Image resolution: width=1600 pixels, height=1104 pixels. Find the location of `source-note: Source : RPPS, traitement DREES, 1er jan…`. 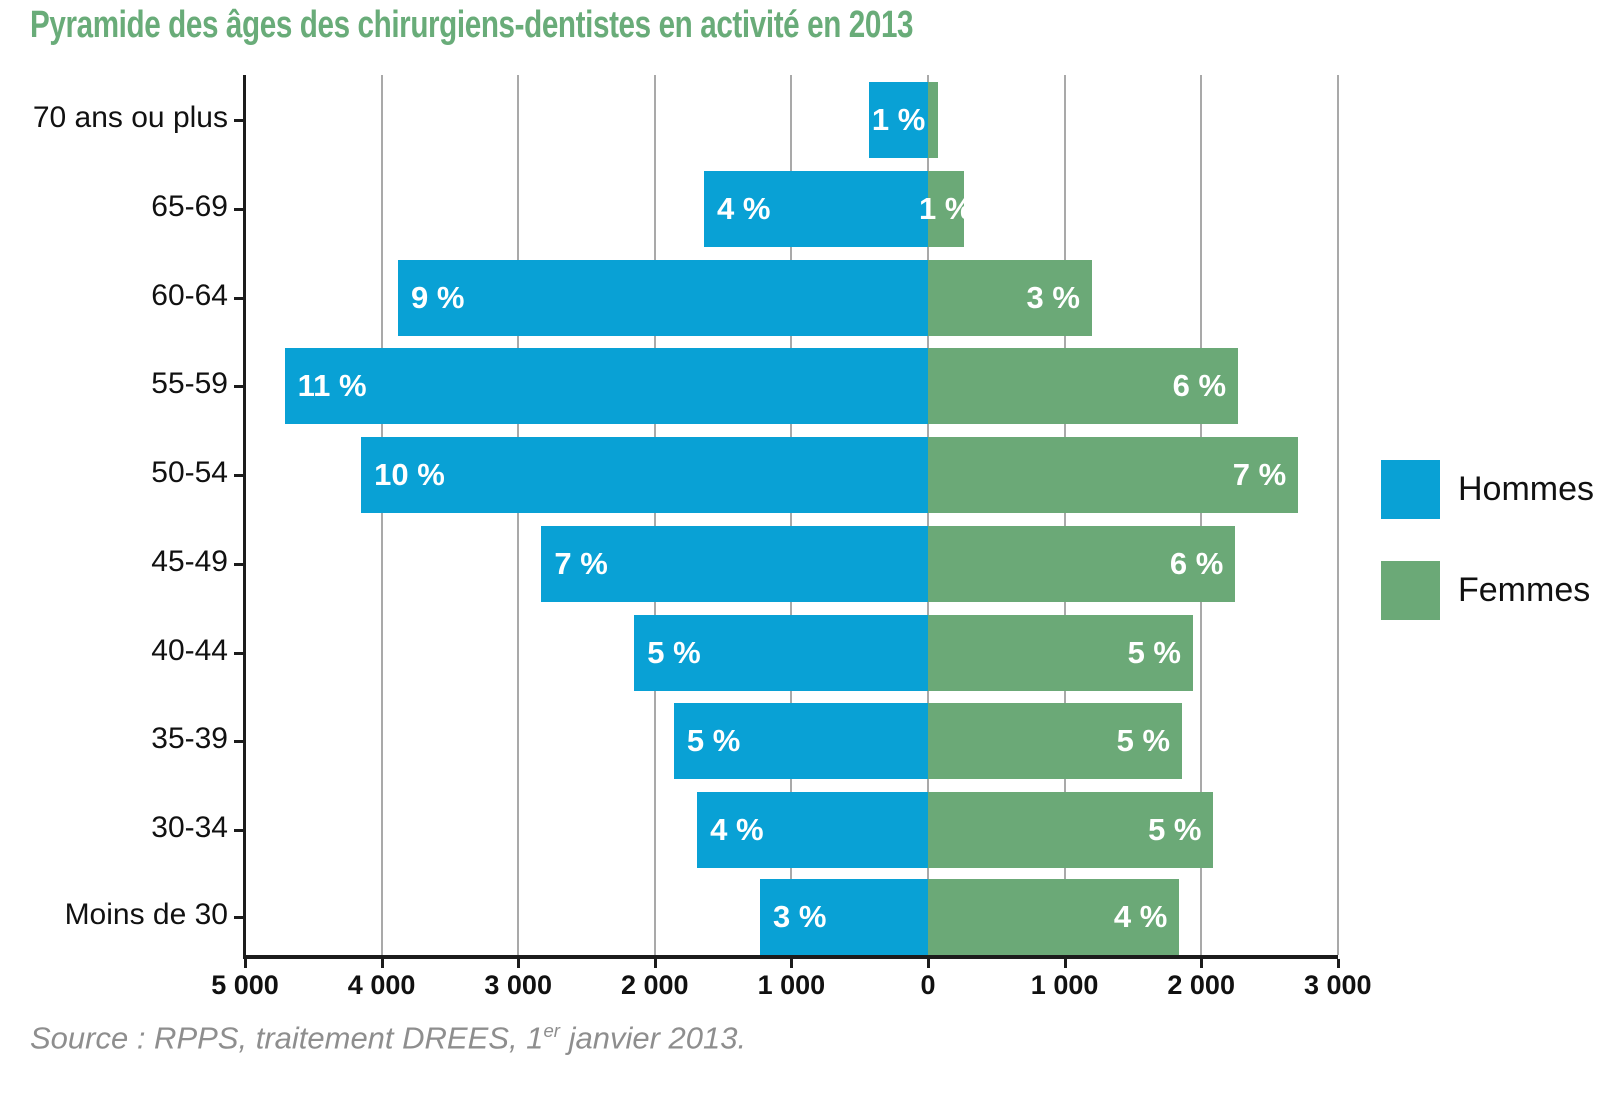

source-note: Source : RPPS, traitement DREES, 1er jan… is located at coordinates (388, 1038).